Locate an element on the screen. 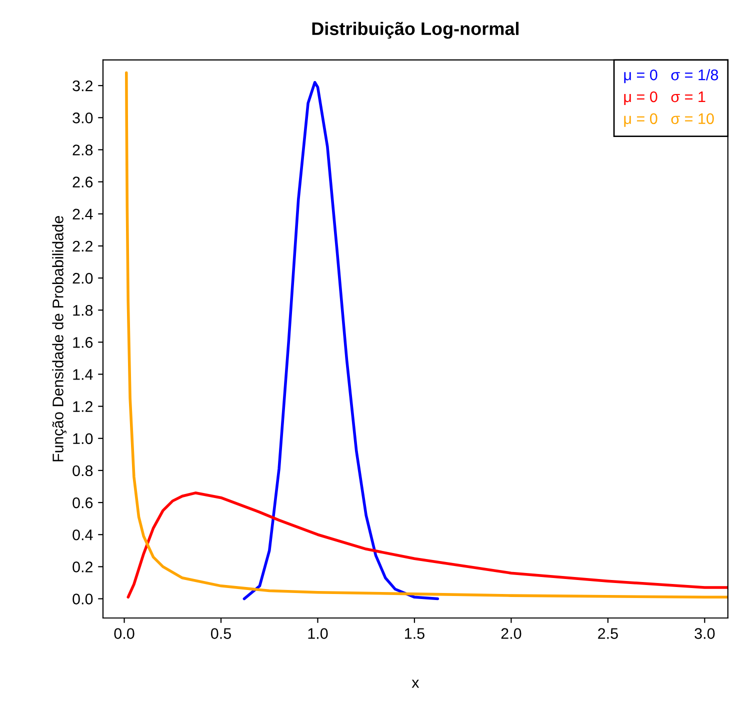  x-tick-label: 0.5 is located at coordinates (220, 633).